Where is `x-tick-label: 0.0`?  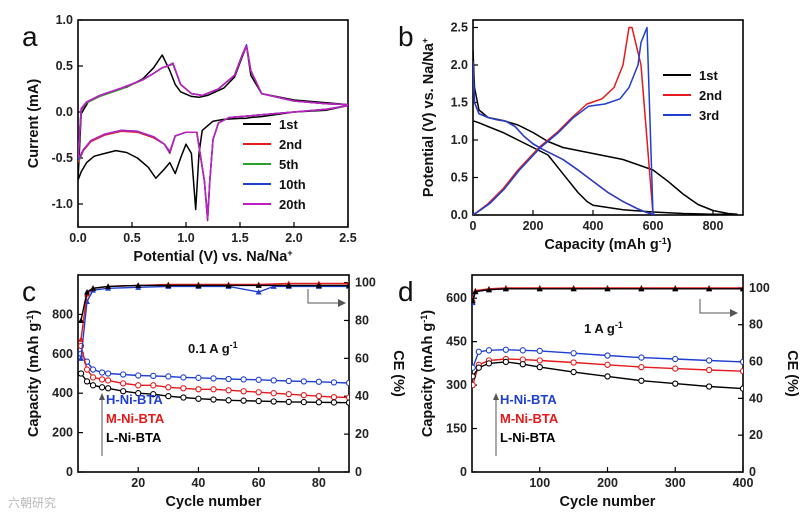 x-tick-label: 0.0 is located at coordinates (77, 238).